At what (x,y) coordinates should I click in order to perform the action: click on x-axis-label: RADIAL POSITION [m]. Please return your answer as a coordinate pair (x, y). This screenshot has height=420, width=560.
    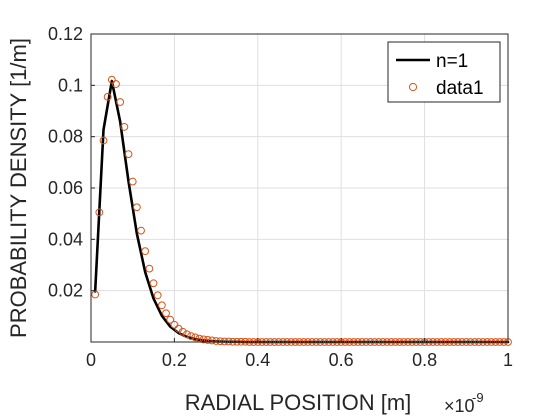
    Looking at the image, I should click on (298, 402).